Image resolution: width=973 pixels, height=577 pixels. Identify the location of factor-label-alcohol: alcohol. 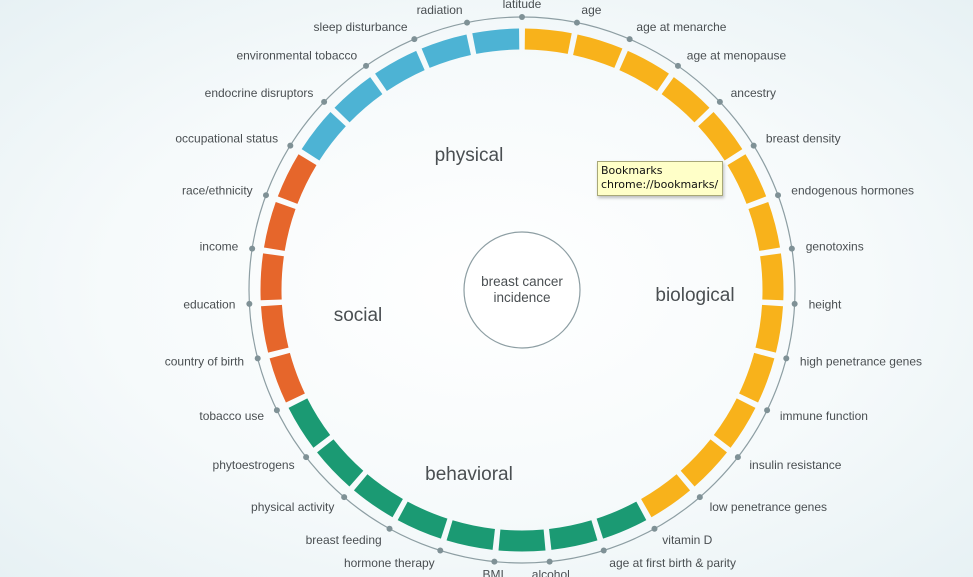
(551, 572).